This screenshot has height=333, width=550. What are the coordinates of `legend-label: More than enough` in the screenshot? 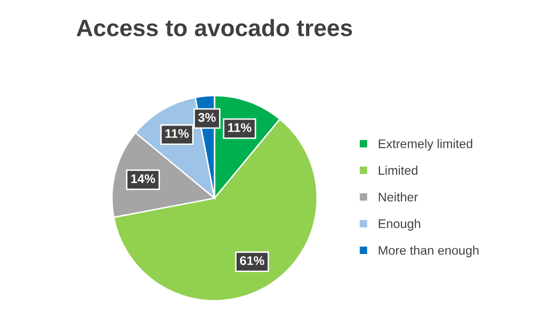 It's located at (428, 252).